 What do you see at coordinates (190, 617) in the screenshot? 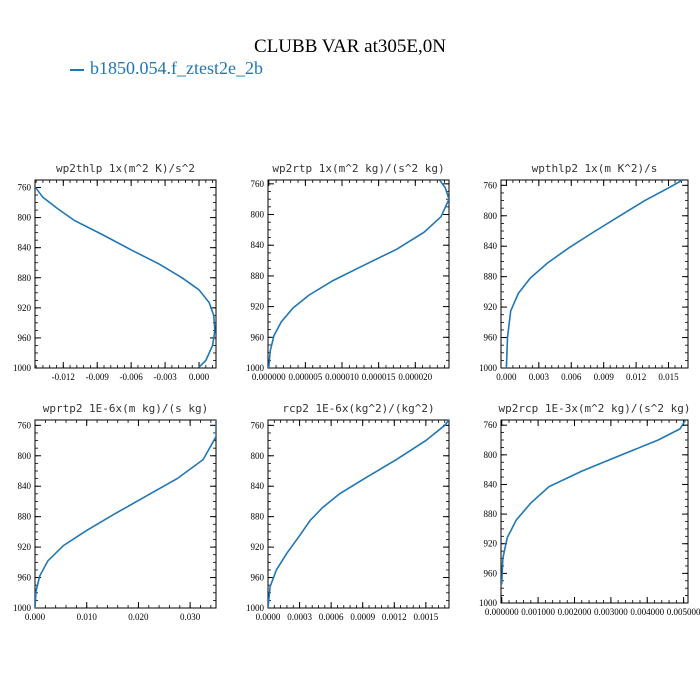
I see `x-tick-label: 0.030` at bounding box center [190, 617].